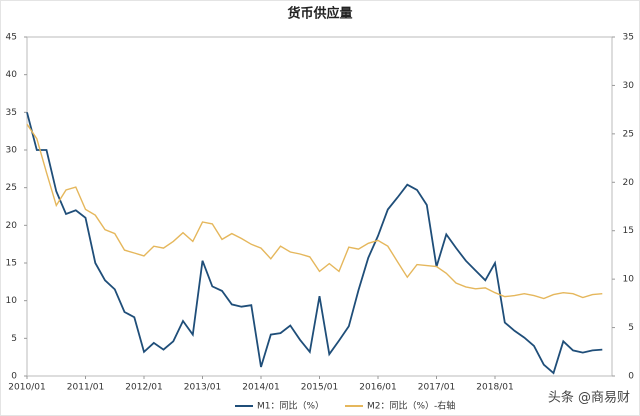 The width and height of the screenshot is (640, 416). What do you see at coordinates (629, 280) in the screenshot?
I see `y2-tick-label: 10` at bounding box center [629, 280].